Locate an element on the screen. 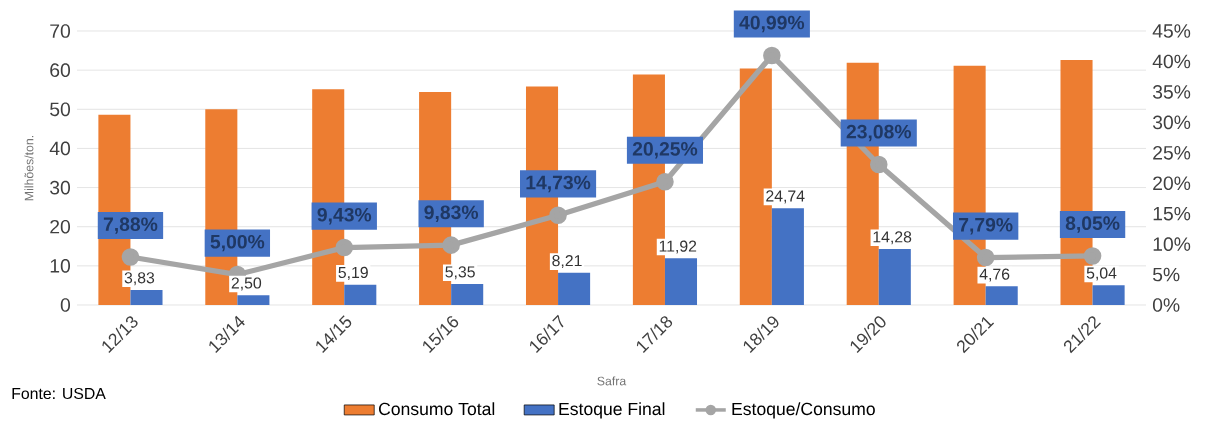 This screenshot has height=421, width=1209. data-label: 7,88% is located at coordinates (130, 225).